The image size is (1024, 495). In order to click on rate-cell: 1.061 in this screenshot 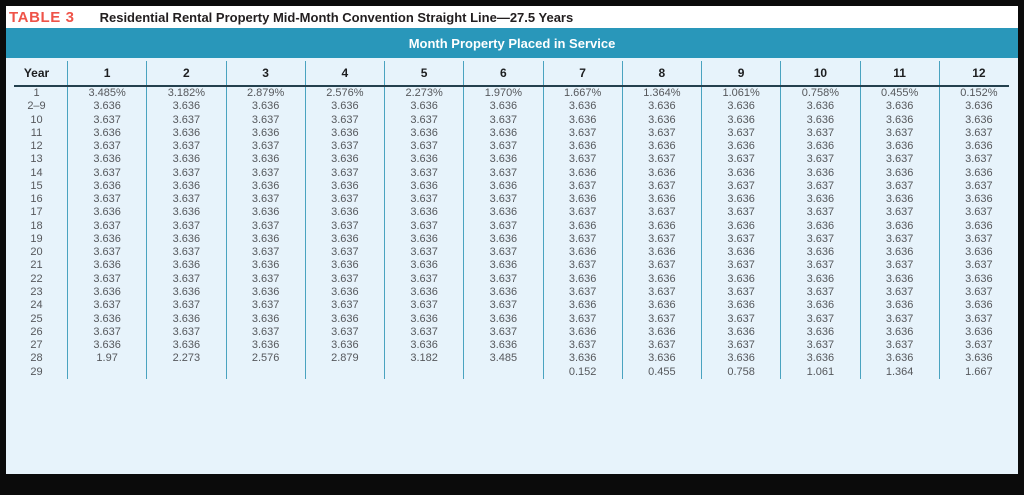, I will do `click(821, 372)`.